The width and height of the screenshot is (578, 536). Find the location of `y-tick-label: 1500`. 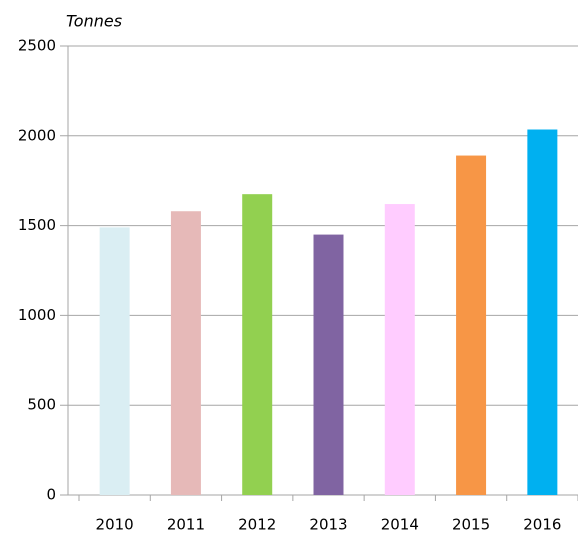

y-tick-label: 1500 is located at coordinates (37, 225).